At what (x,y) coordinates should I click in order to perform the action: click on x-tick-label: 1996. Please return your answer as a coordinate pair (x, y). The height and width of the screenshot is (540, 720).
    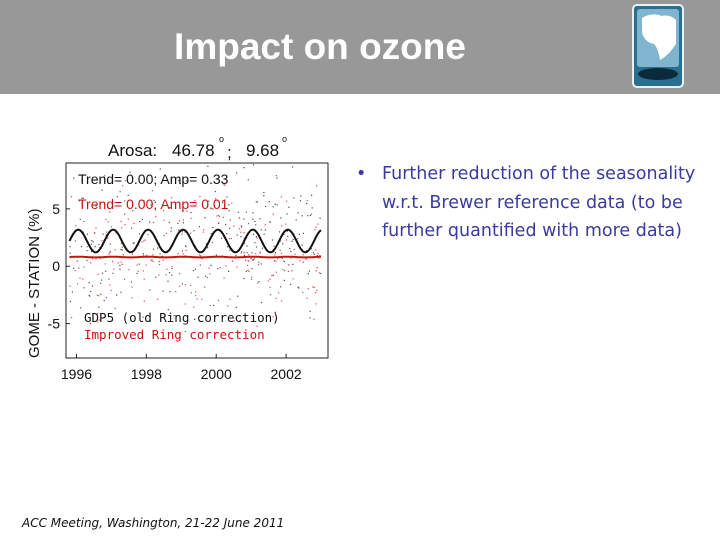
    Looking at the image, I should click on (76, 374).